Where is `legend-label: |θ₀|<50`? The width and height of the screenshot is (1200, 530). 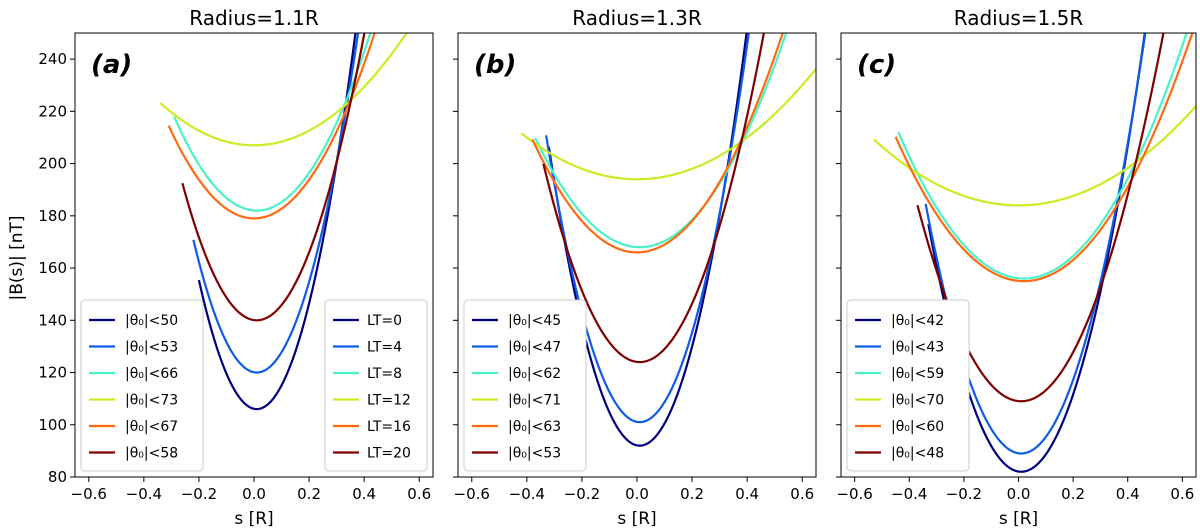 legend-label: |θ₀|<50 is located at coordinates (151, 321).